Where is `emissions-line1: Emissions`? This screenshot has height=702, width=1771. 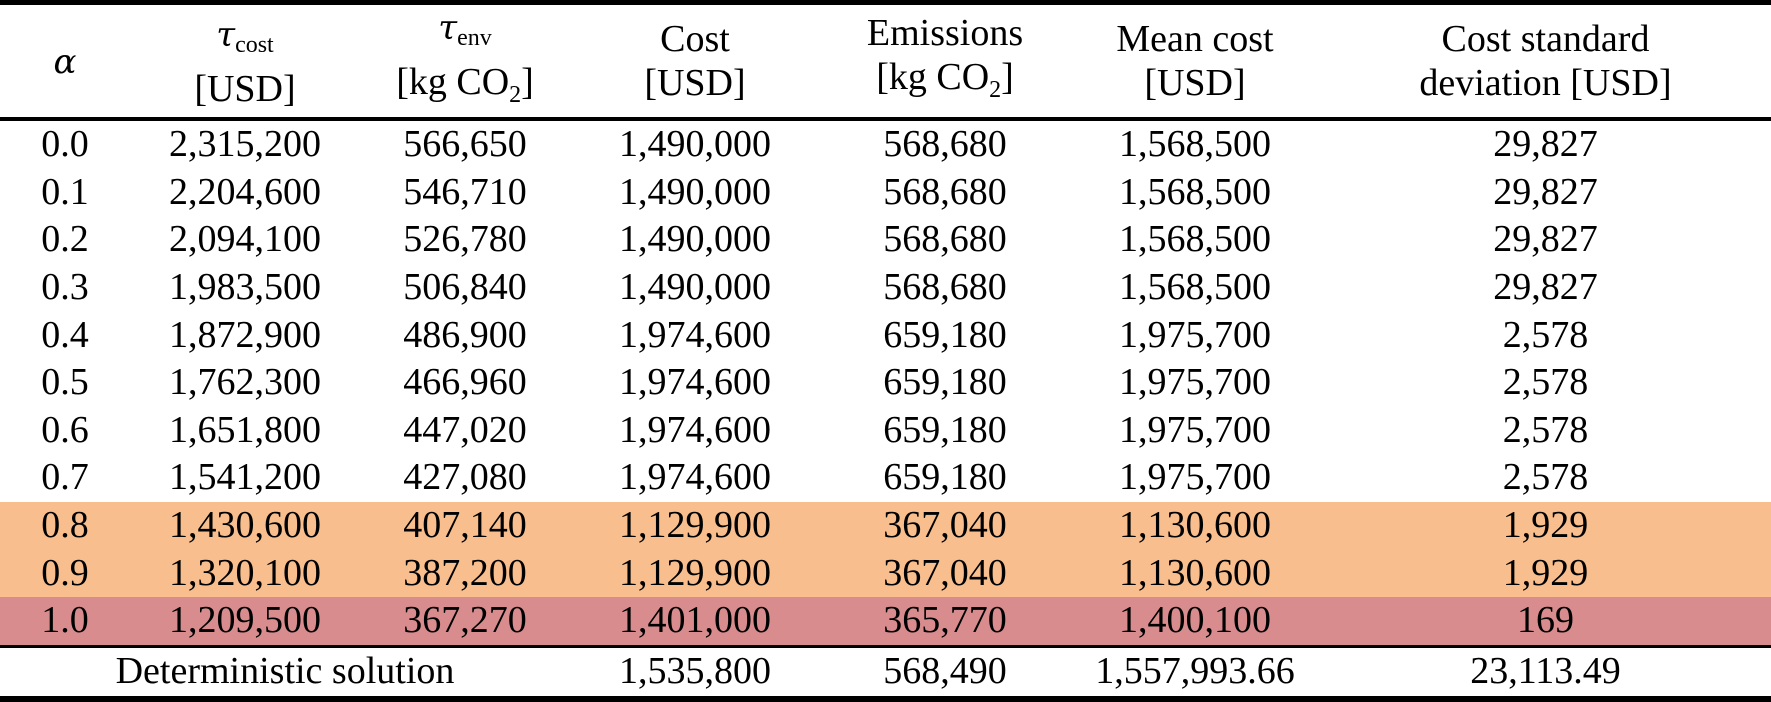 emissions-line1: Emissions is located at coordinates (945, 32).